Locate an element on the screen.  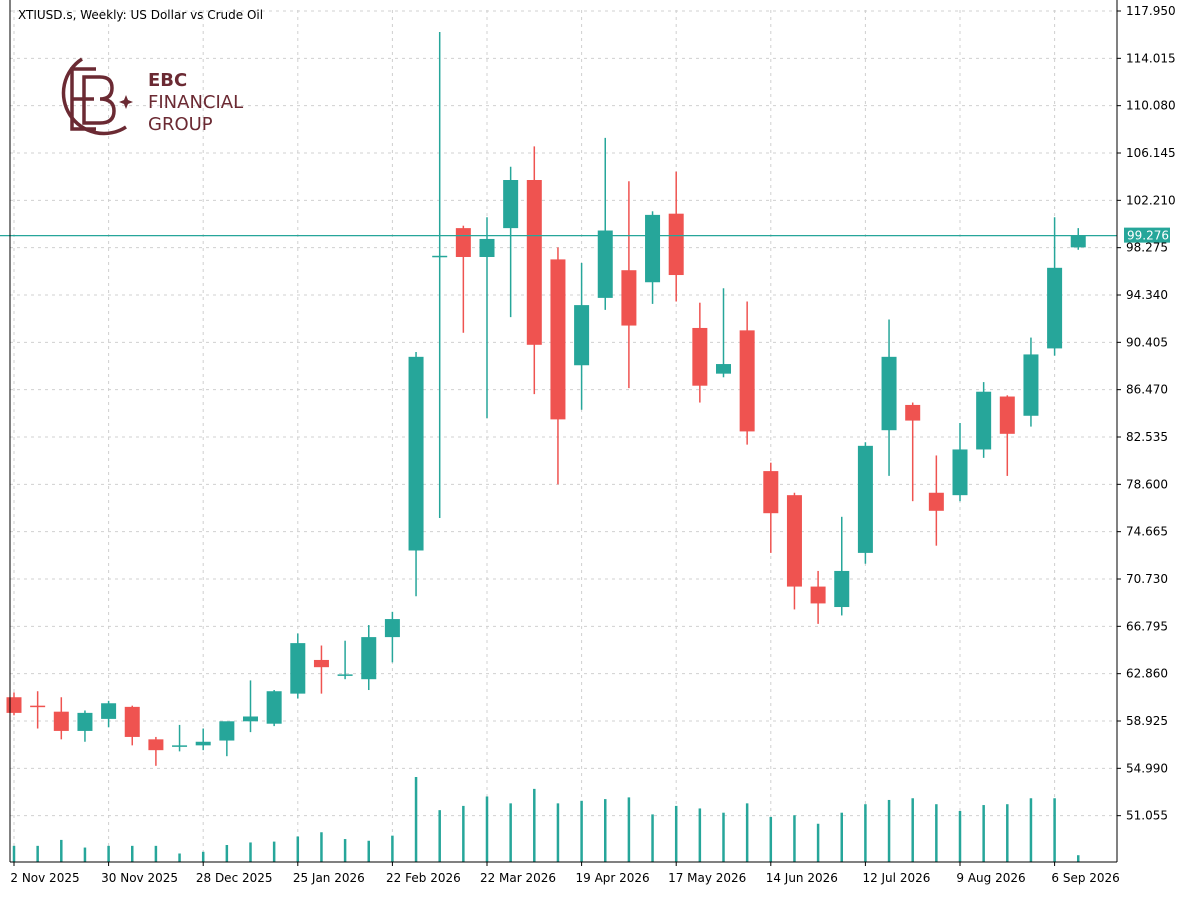
brand-line-3: GROUP is located at coordinates (180, 124).